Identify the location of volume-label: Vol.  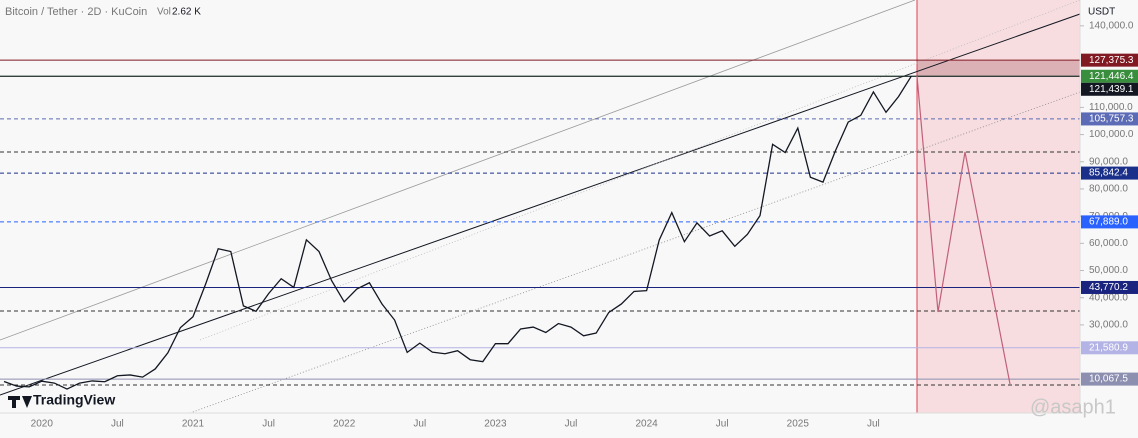
(164, 12).